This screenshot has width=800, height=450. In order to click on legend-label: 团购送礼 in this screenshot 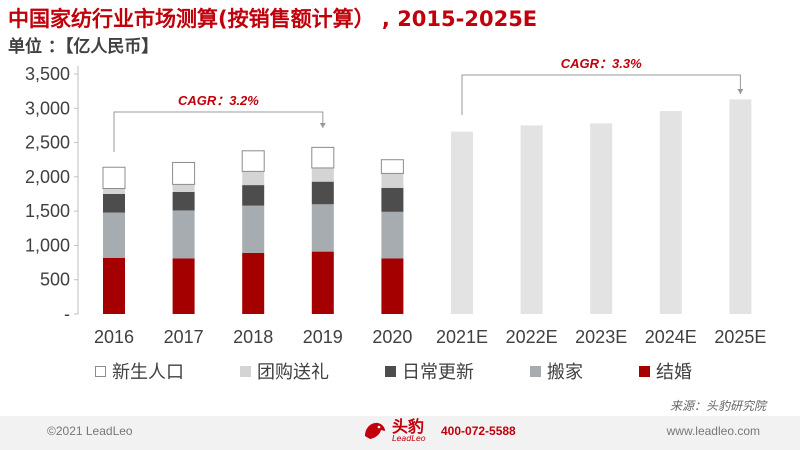, I will do `click(293, 372)`.